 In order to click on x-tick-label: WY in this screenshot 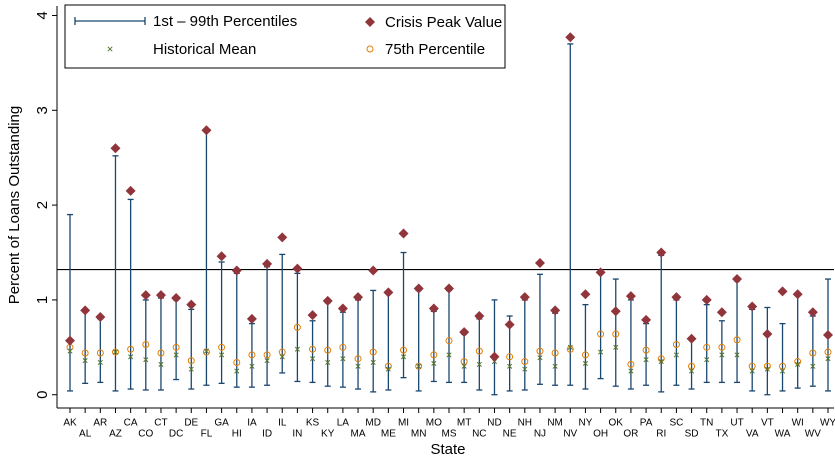, I will do `click(827, 423)`.